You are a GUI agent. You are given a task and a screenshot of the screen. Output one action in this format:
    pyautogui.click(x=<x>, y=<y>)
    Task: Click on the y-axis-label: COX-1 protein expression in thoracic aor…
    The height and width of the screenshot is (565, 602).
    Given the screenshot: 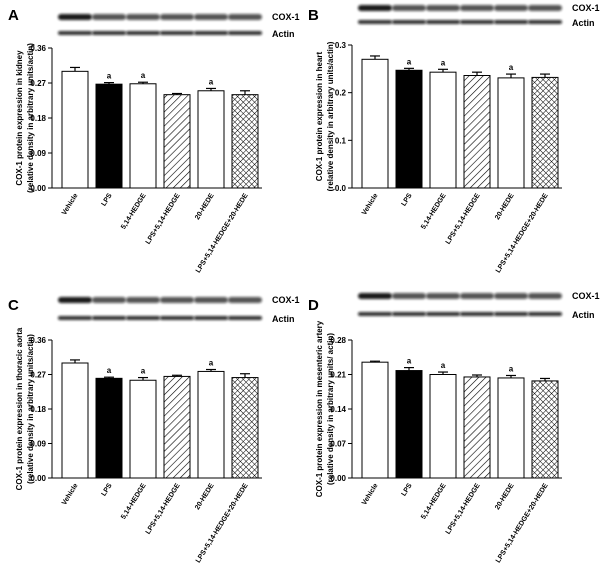 What is the action you would take?
    pyautogui.click(x=19, y=408)
    